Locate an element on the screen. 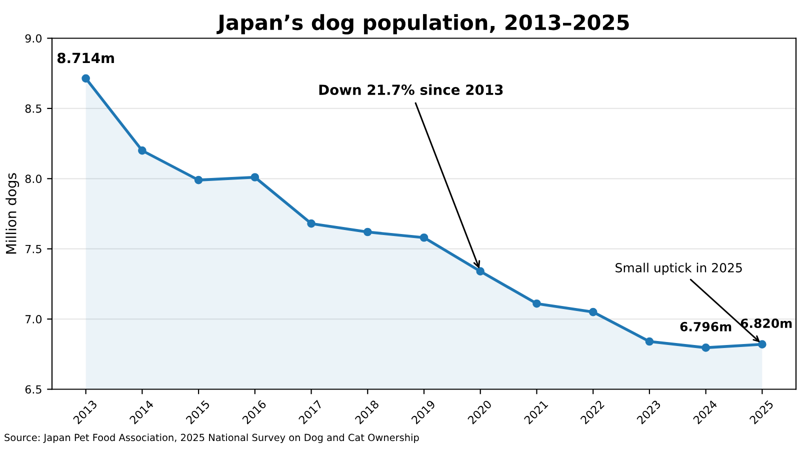 This screenshot has height=450, width=800. chart-title: Japan’s dog population, 2013–2025 is located at coordinates (422, 24).